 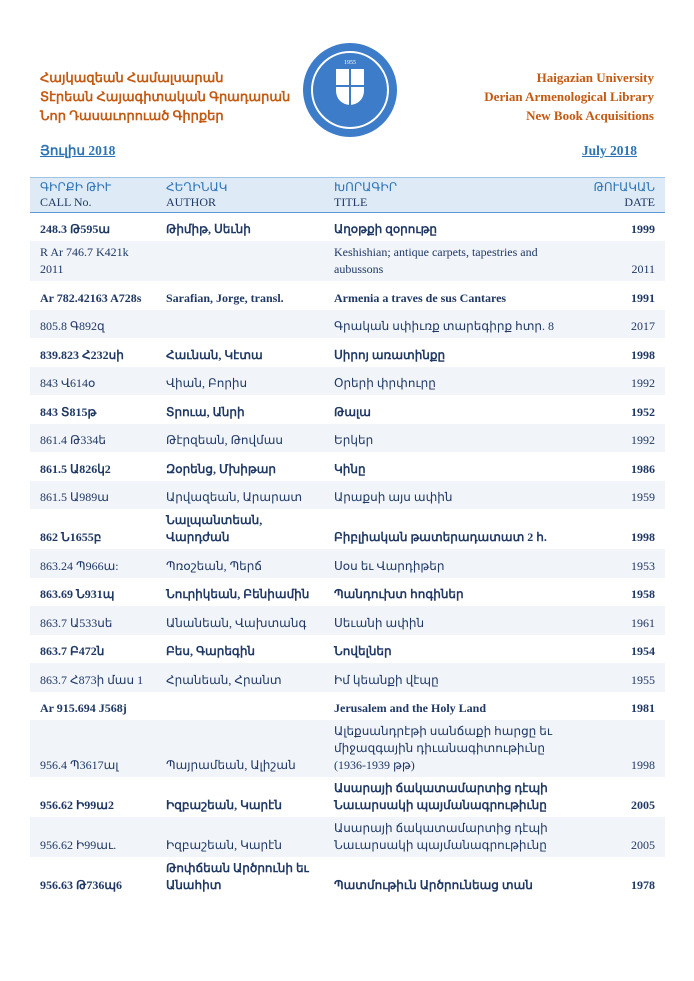 What do you see at coordinates (385, 383) in the screenshot?
I see `title-cell: Օրերի փրփուրը` at bounding box center [385, 383].